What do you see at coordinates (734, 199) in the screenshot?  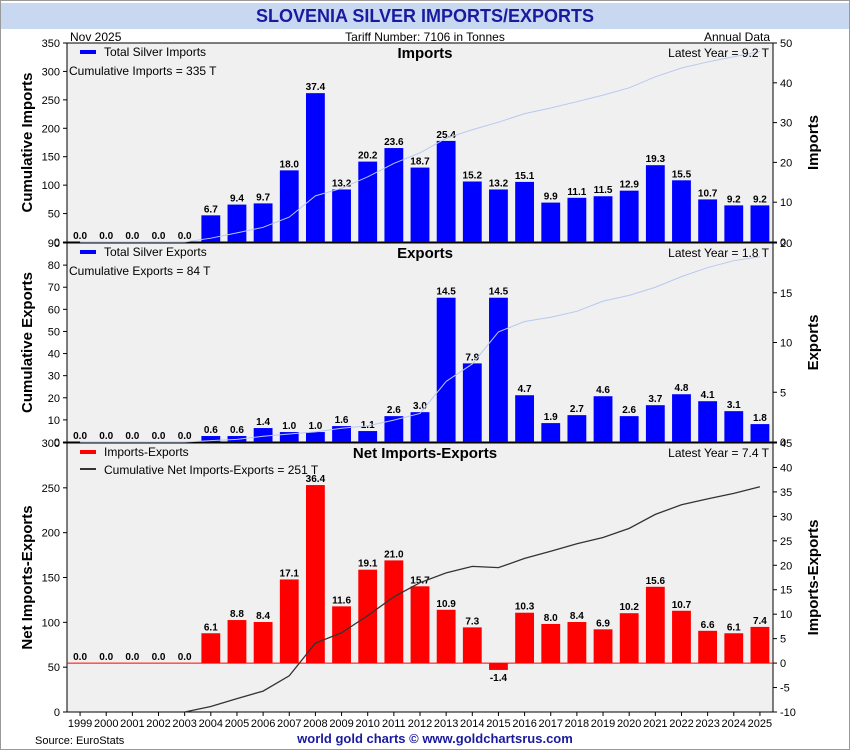 I see `value-label-2024: 9.2` at bounding box center [734, 199].